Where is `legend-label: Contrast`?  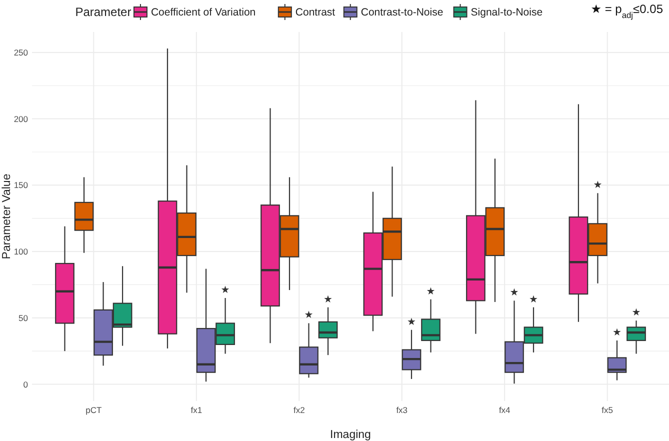
legend-label: Contrast is located at coordinates (315, 12).